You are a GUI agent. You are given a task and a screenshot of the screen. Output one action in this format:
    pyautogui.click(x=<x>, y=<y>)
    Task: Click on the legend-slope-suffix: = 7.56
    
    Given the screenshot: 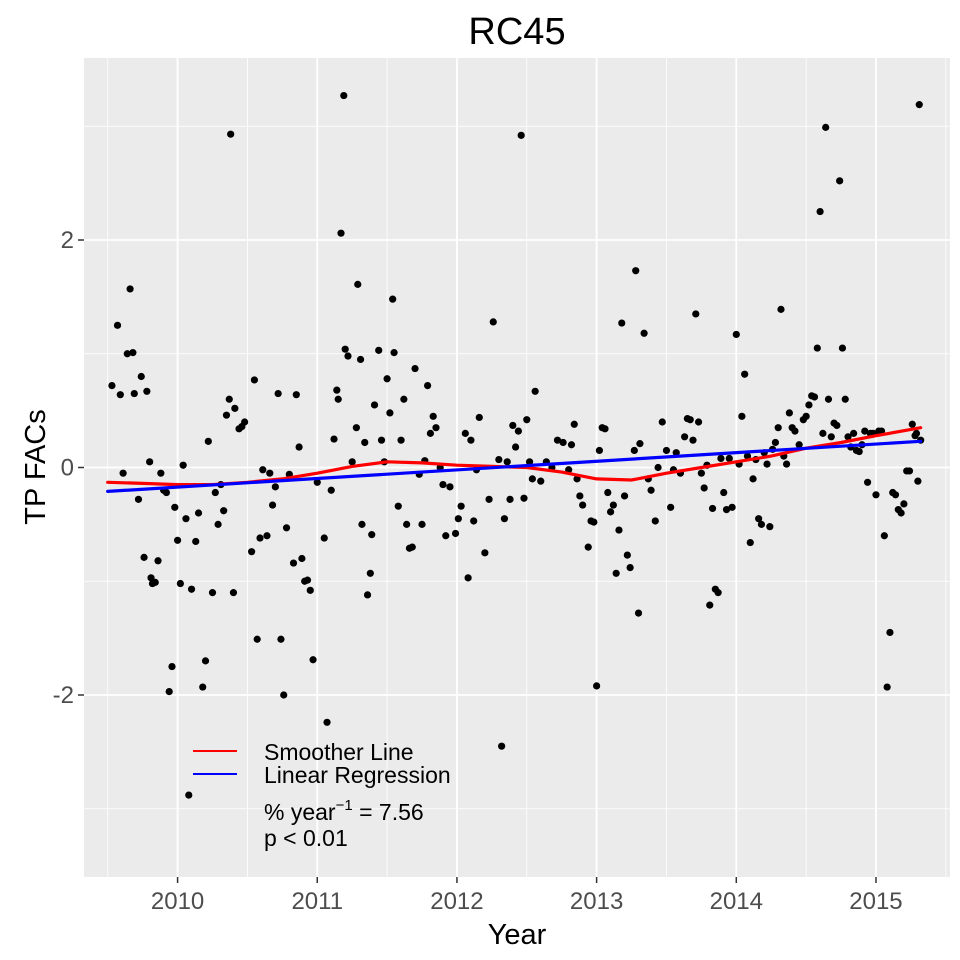 What is the action you would take?
    pyautogui.click(x=388, y=812)
    